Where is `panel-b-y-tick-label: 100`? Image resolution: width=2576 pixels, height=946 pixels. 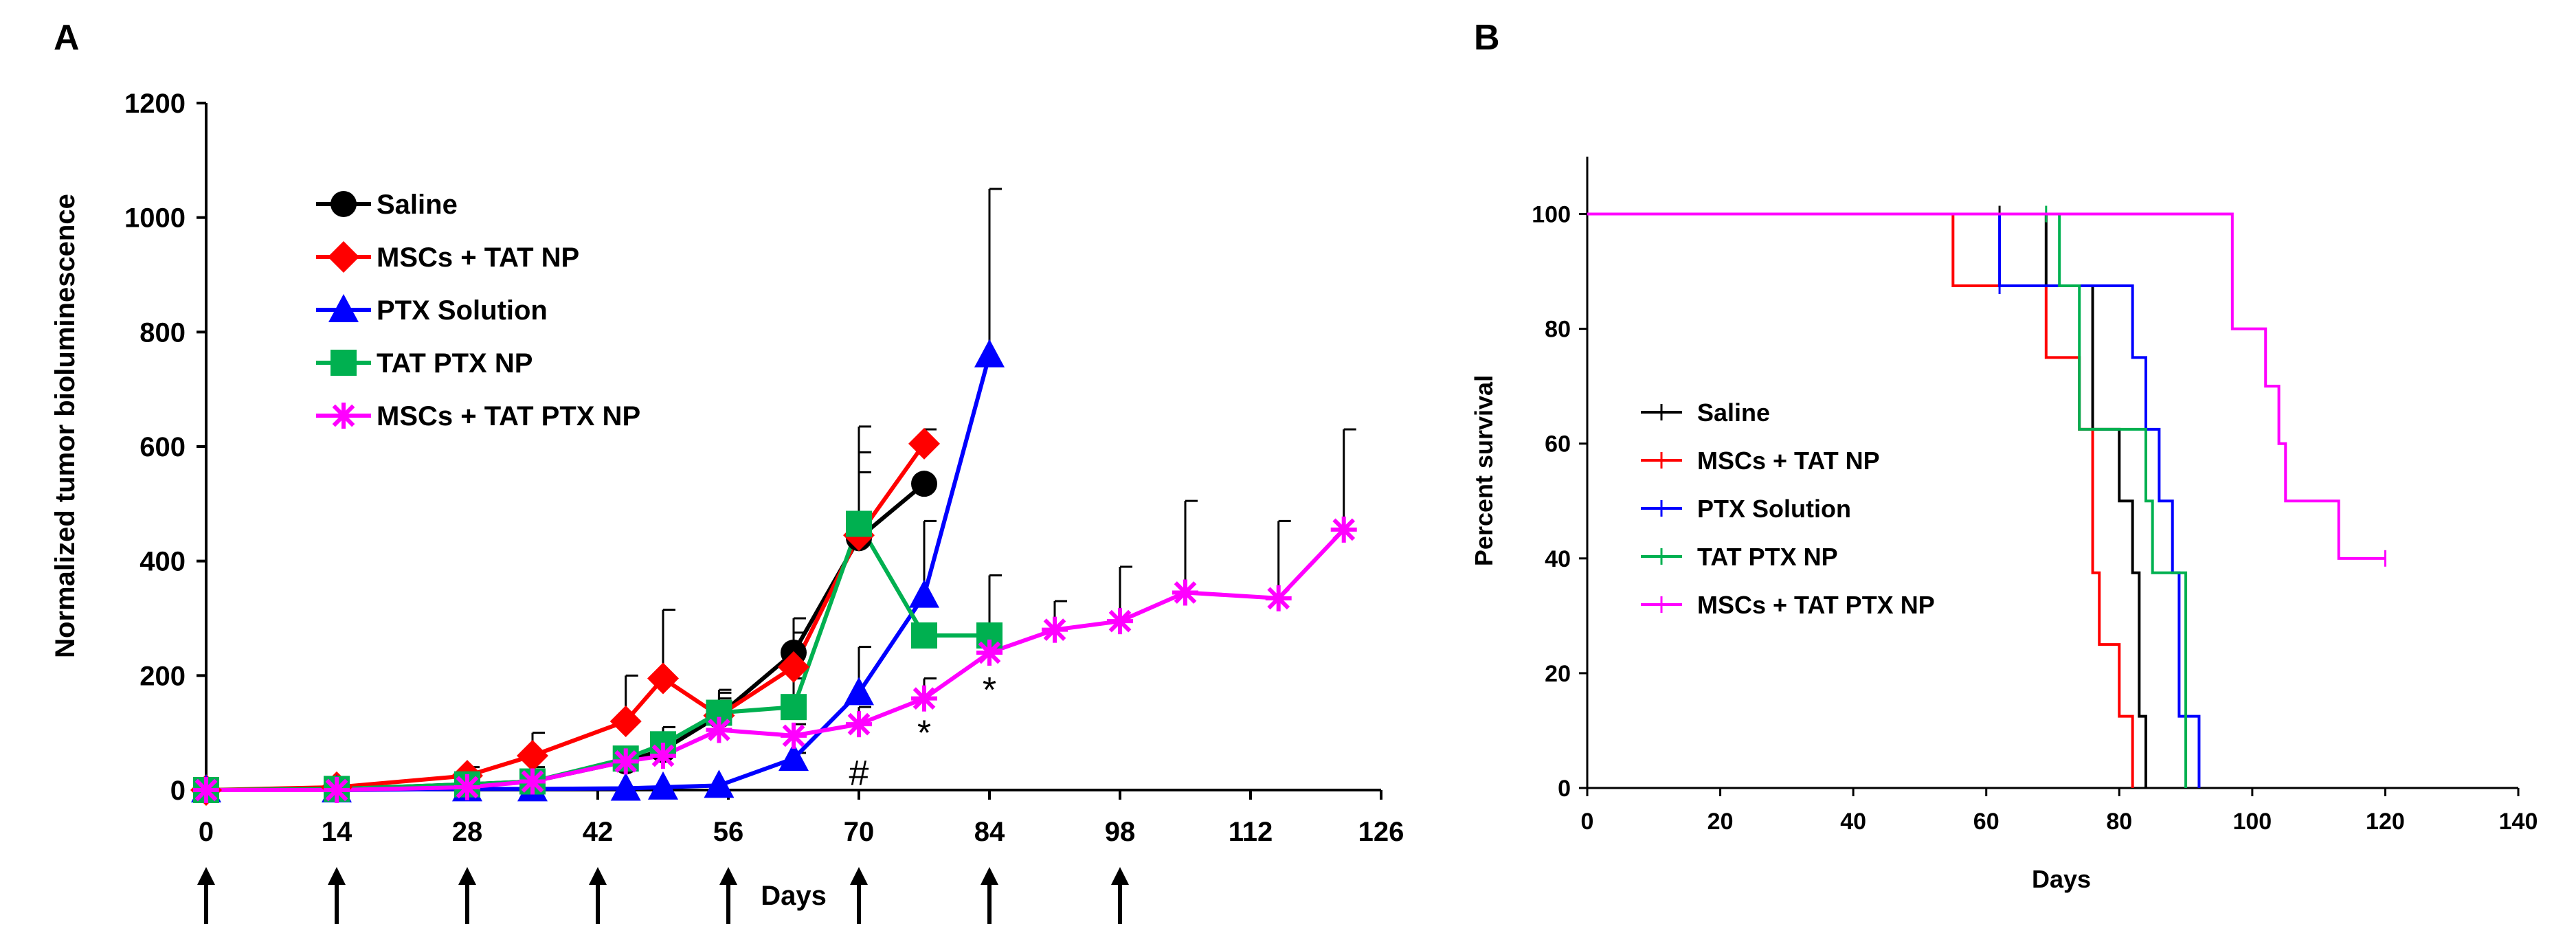 panel-b-y-tick-label: 100 is located at coordinates (1551, 215).